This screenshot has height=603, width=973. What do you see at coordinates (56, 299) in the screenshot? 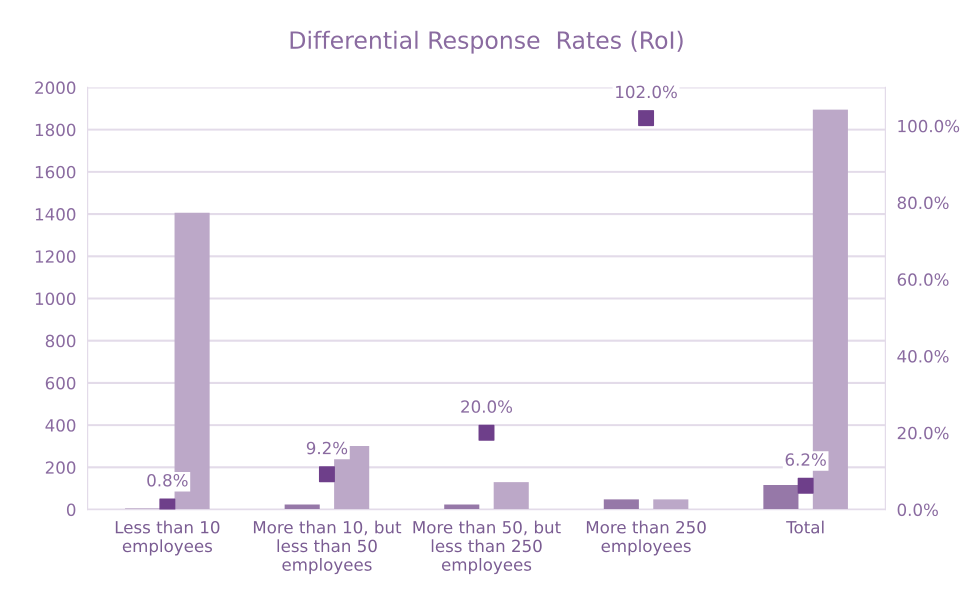
I see `y-tick-label: 1000` at bounding box center [56, 299].